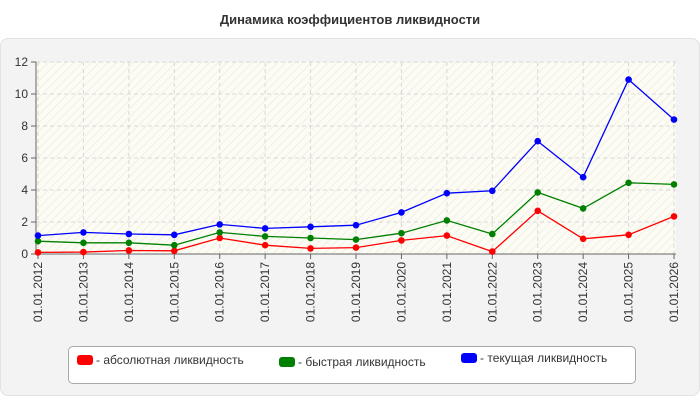 The image size is (700, 400). I want to click on x-tick-label: 01.01.2026, so click(674, 292).